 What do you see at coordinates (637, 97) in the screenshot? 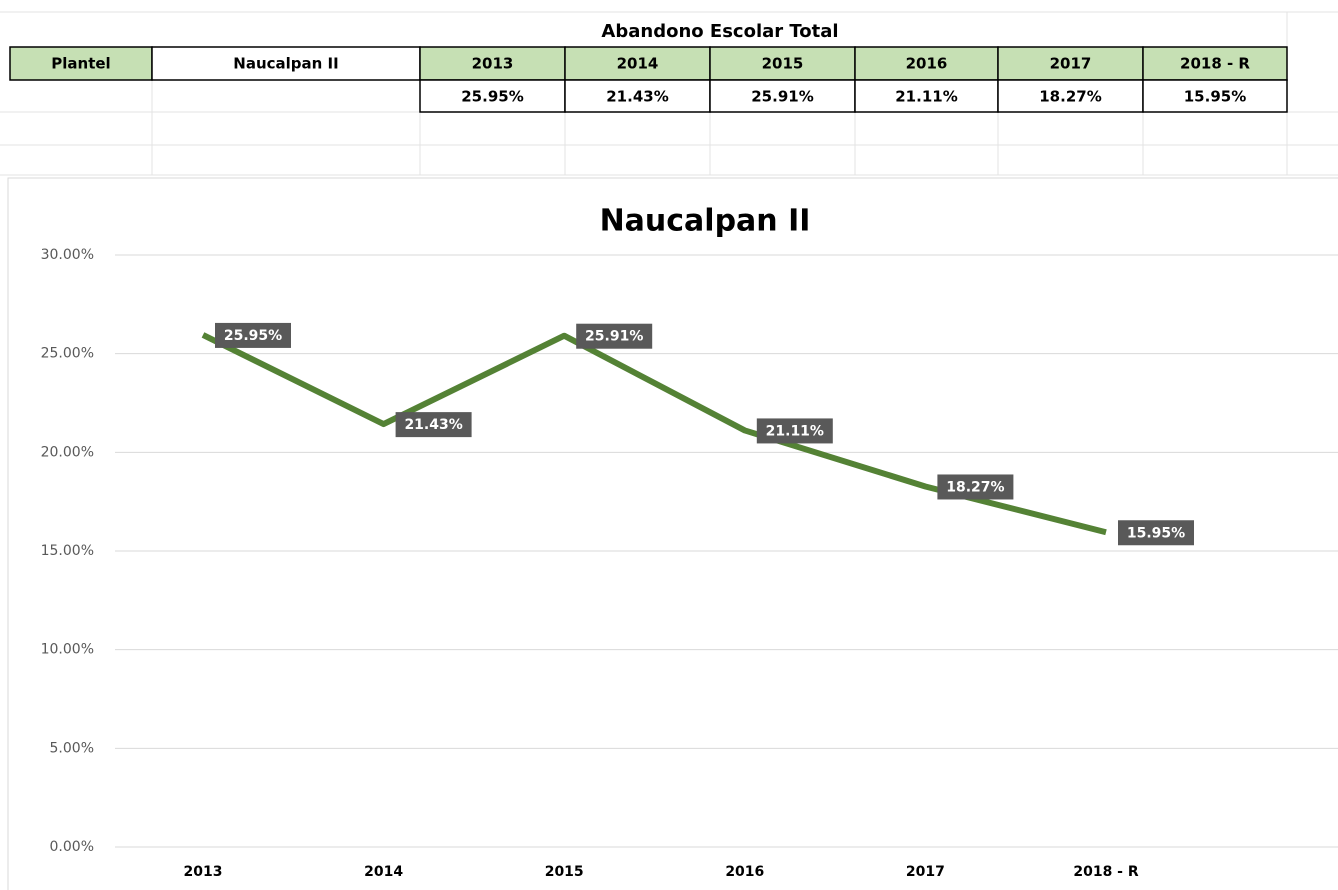
I see `value-text: 21.43%` at bounding box center [637, 97].